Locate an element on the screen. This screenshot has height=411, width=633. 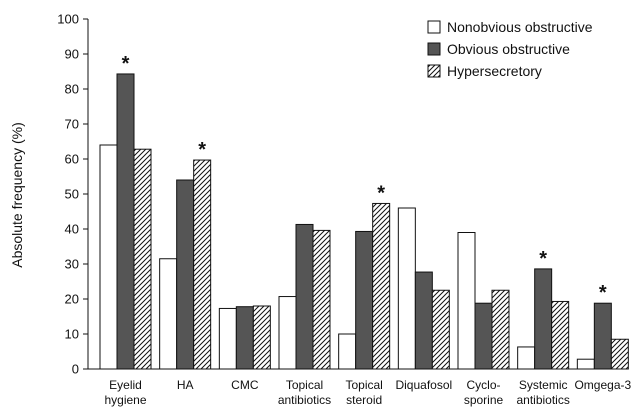
x-tick-label: HA is located at coordinates (185, 385).